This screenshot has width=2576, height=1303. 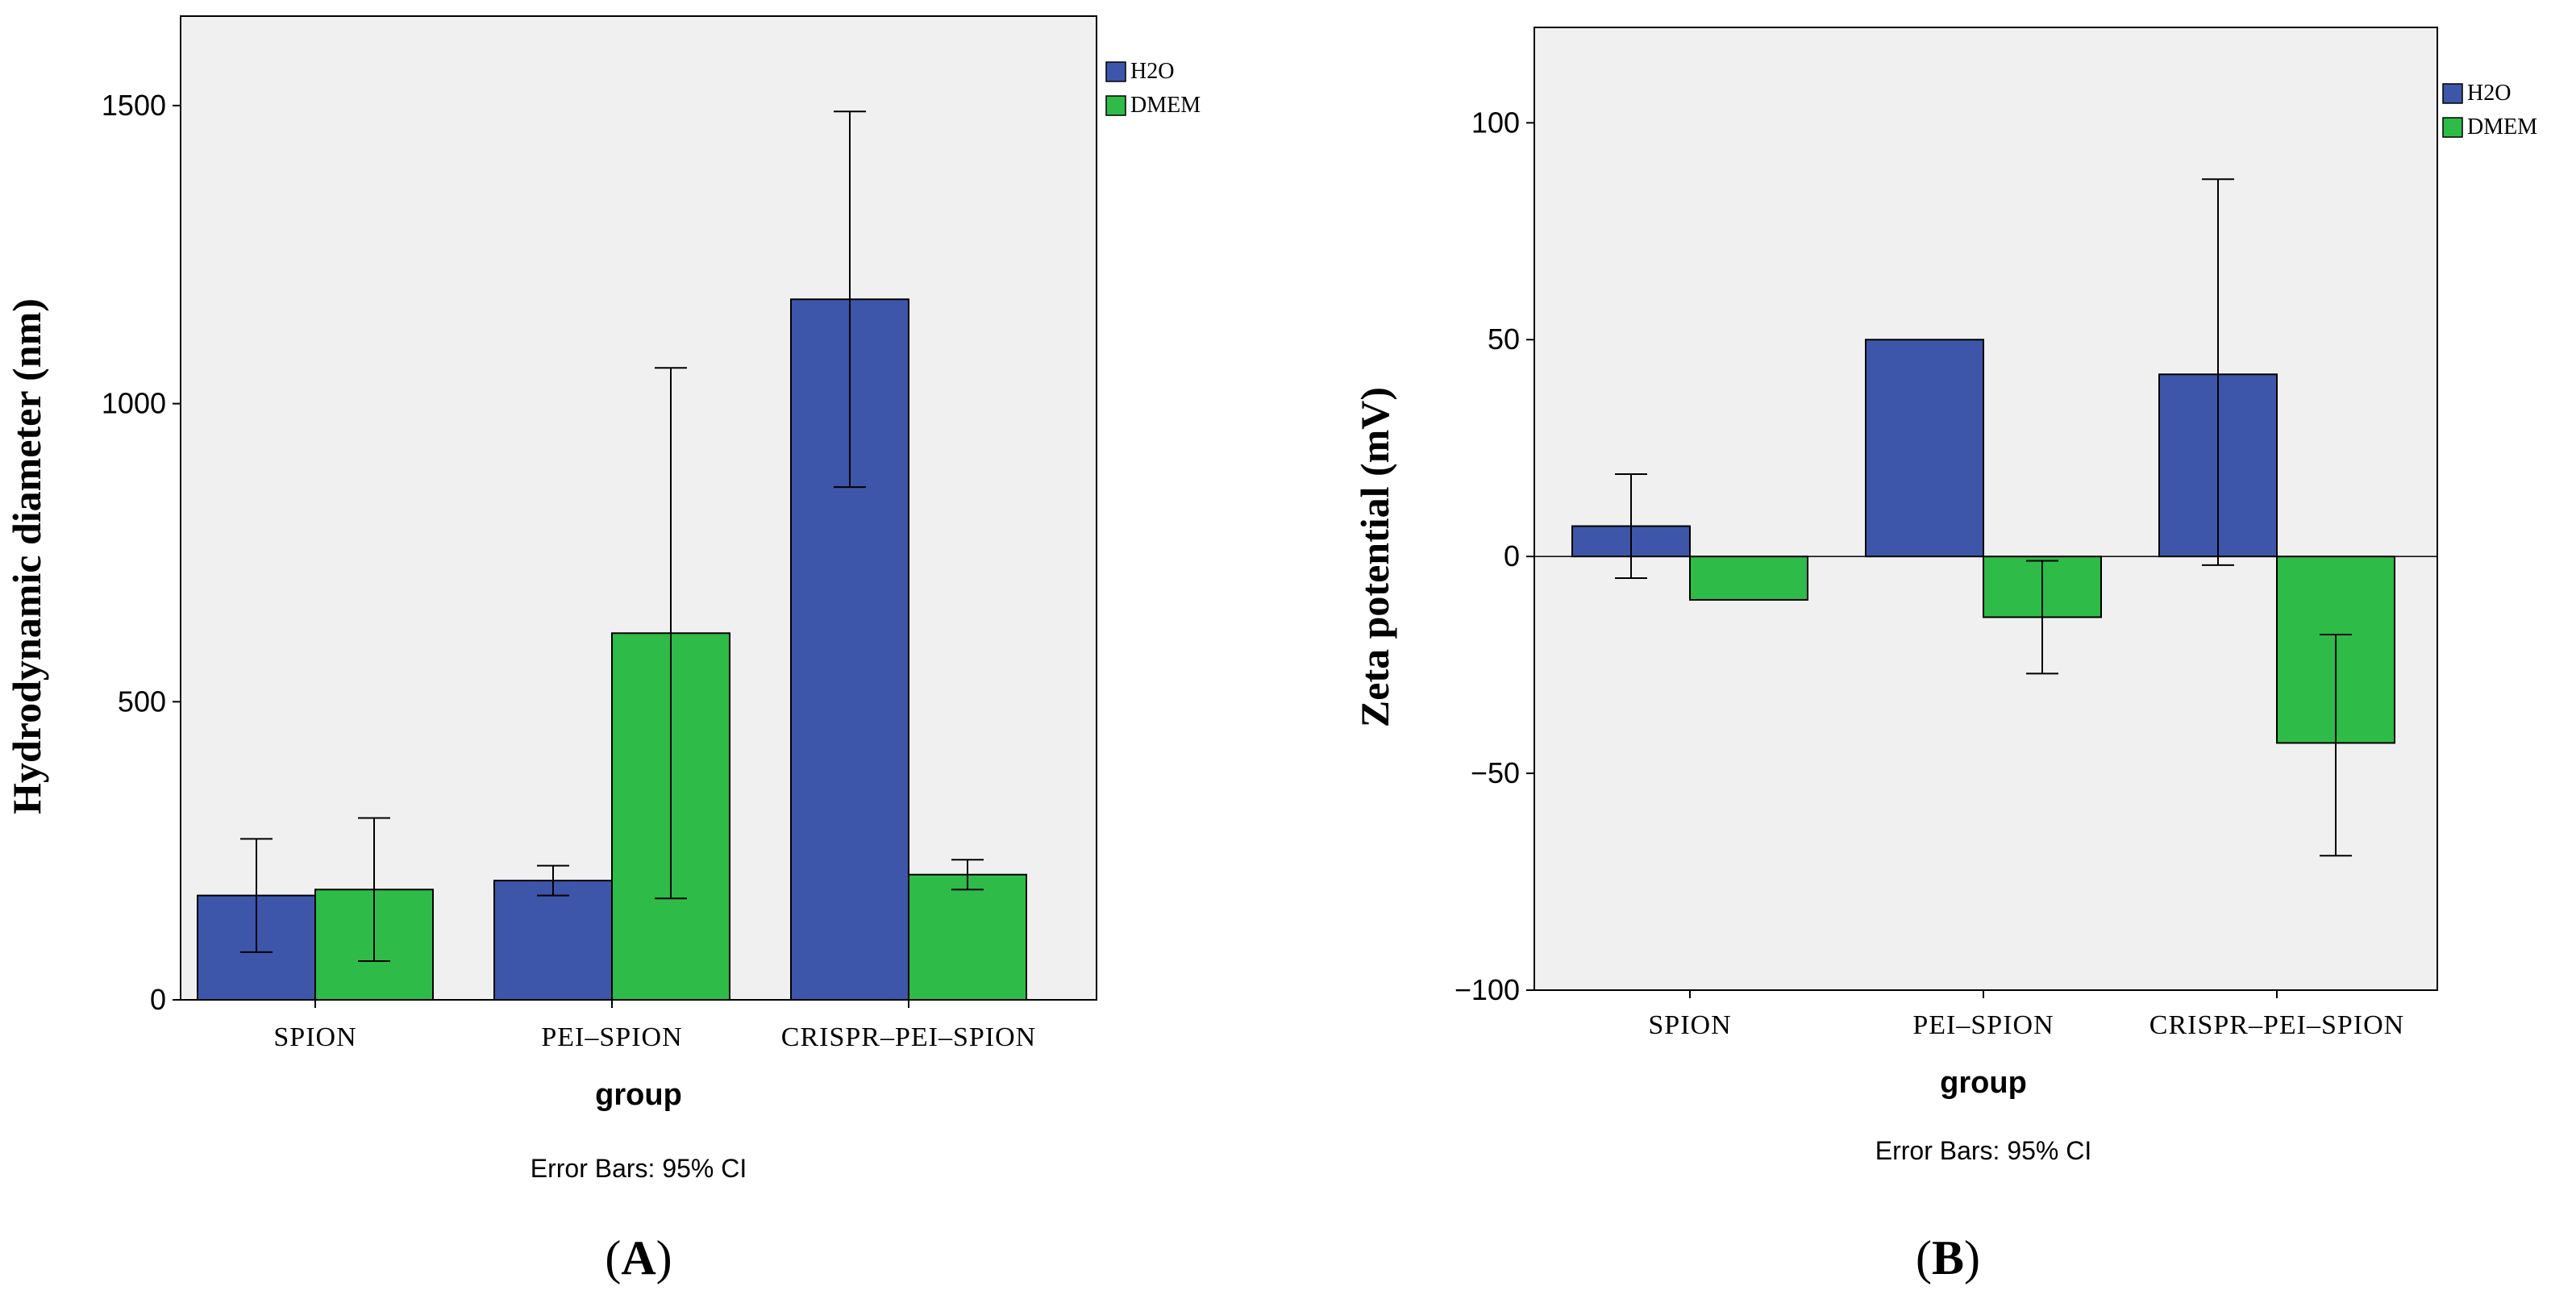 What do you see at coordinates (26, 556) in the screenshot?
I see `y-axis-title: Hydrodynamic diameter (nm)` at bounding box center [26, 556].